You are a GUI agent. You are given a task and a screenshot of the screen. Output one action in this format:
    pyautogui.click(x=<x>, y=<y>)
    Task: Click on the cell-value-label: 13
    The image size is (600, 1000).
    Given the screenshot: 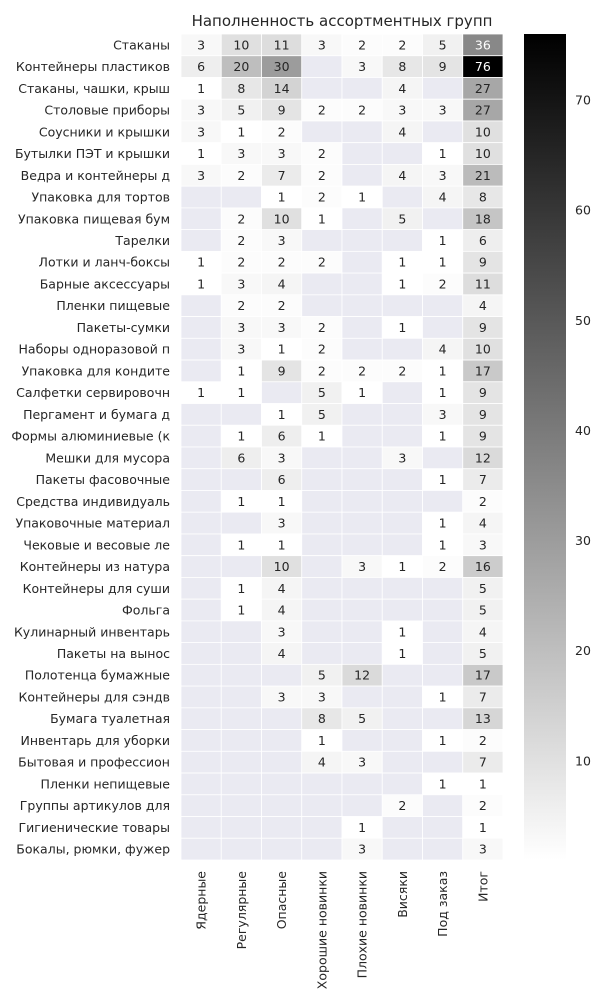 What is the action you would take?
    pyautogui.click(x=483, y=718)
    